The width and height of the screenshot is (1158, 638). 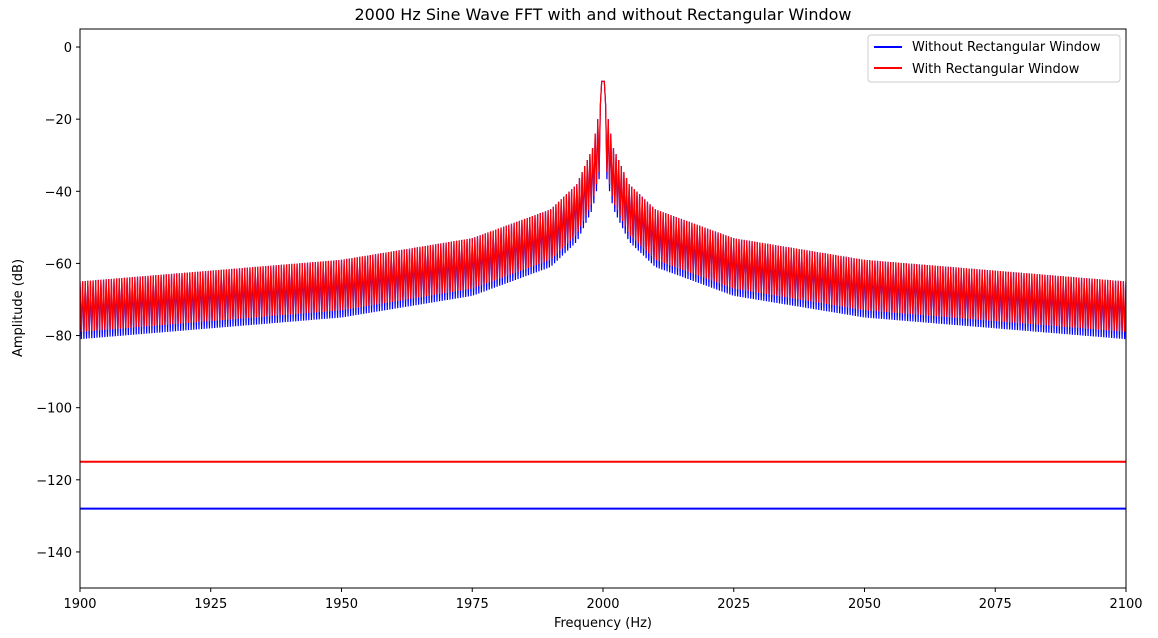 I want to click on y-tick-label: −80, so click(x=58, y=337).